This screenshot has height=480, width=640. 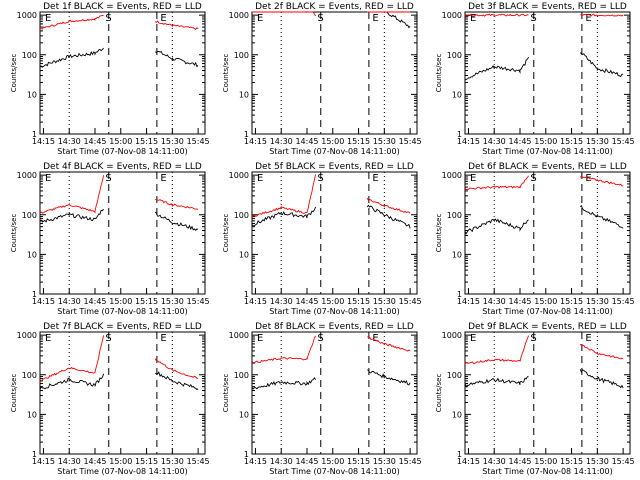 What do you see at coordinates (334, 167) in the screenshot?
I see `panel-title: Det 5f BLACK = Events, RED = LLD` at bounding box center [334, 167].